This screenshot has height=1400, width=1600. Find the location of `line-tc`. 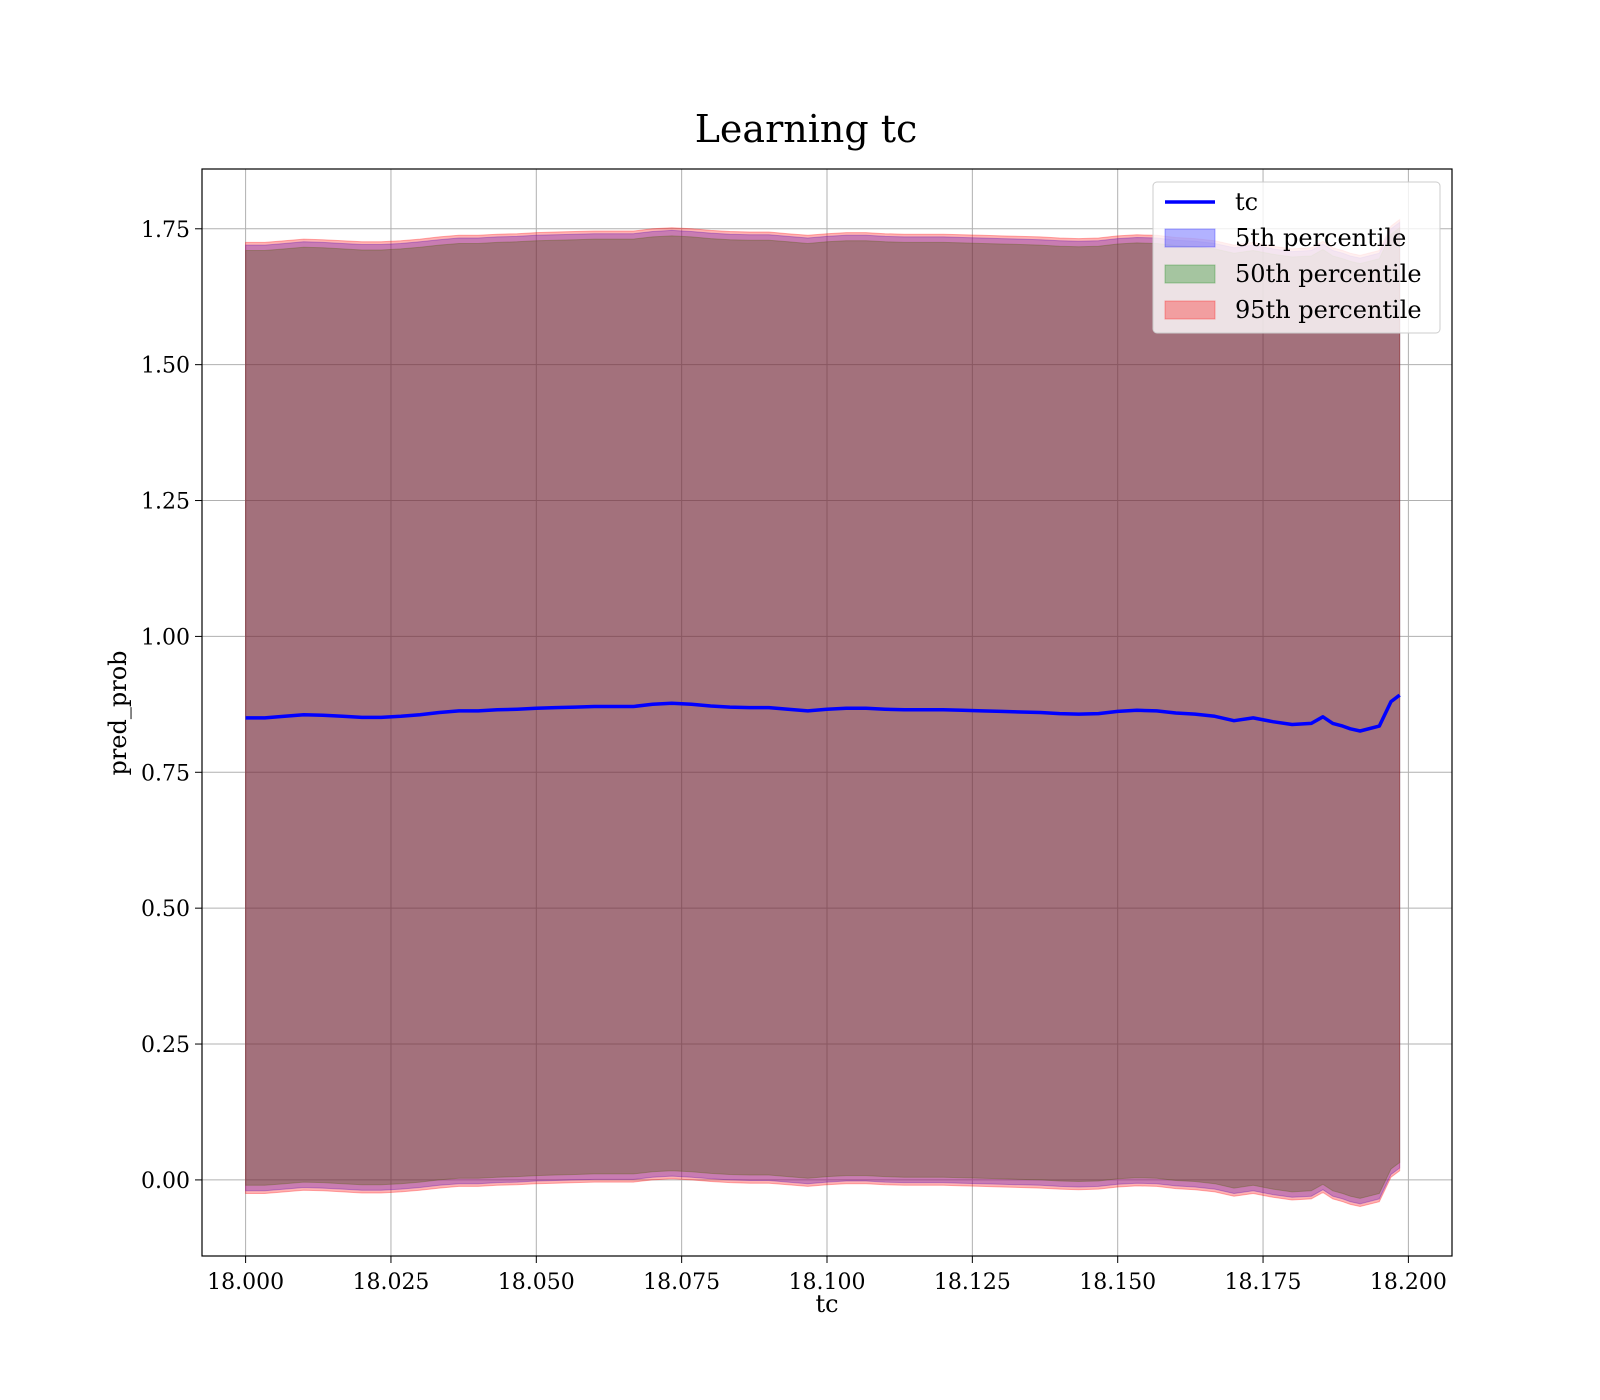

line-tc is located at coordinates (823, 713).